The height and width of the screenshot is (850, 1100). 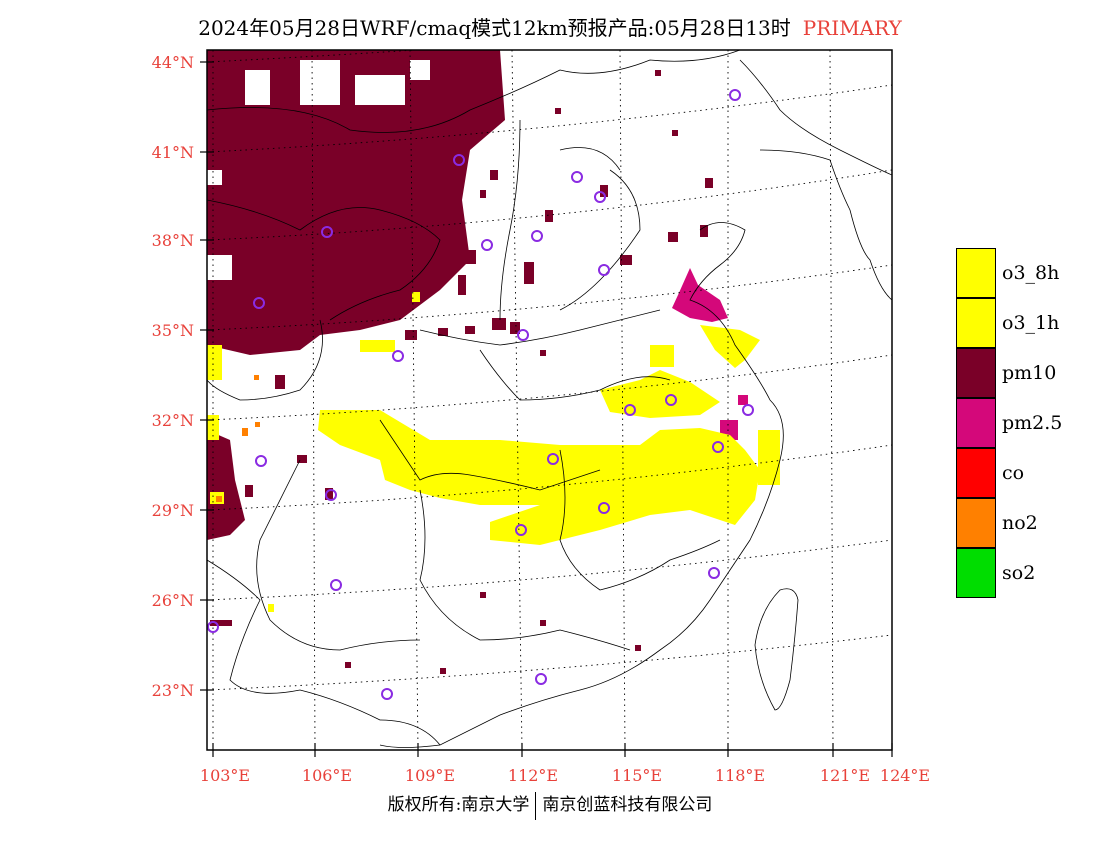 What do you see at coordinates (327, 775) in the screenshot?
I see `lon-label-106: 106°E` at bounding box center [327, 775].